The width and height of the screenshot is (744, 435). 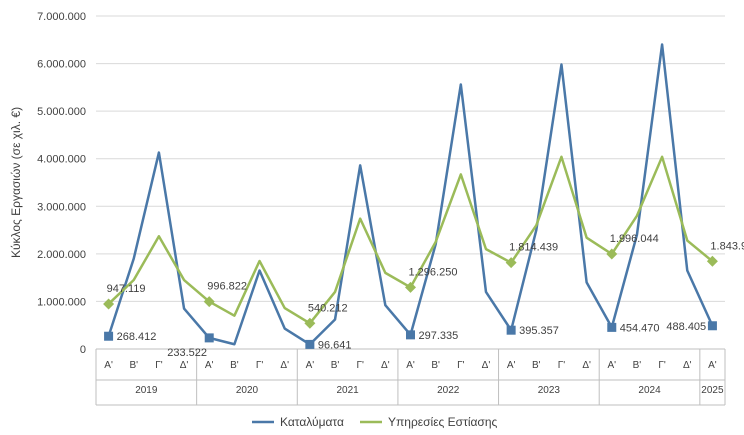 I want to click on x-year-label: 2024, so click(x=649, y=390).